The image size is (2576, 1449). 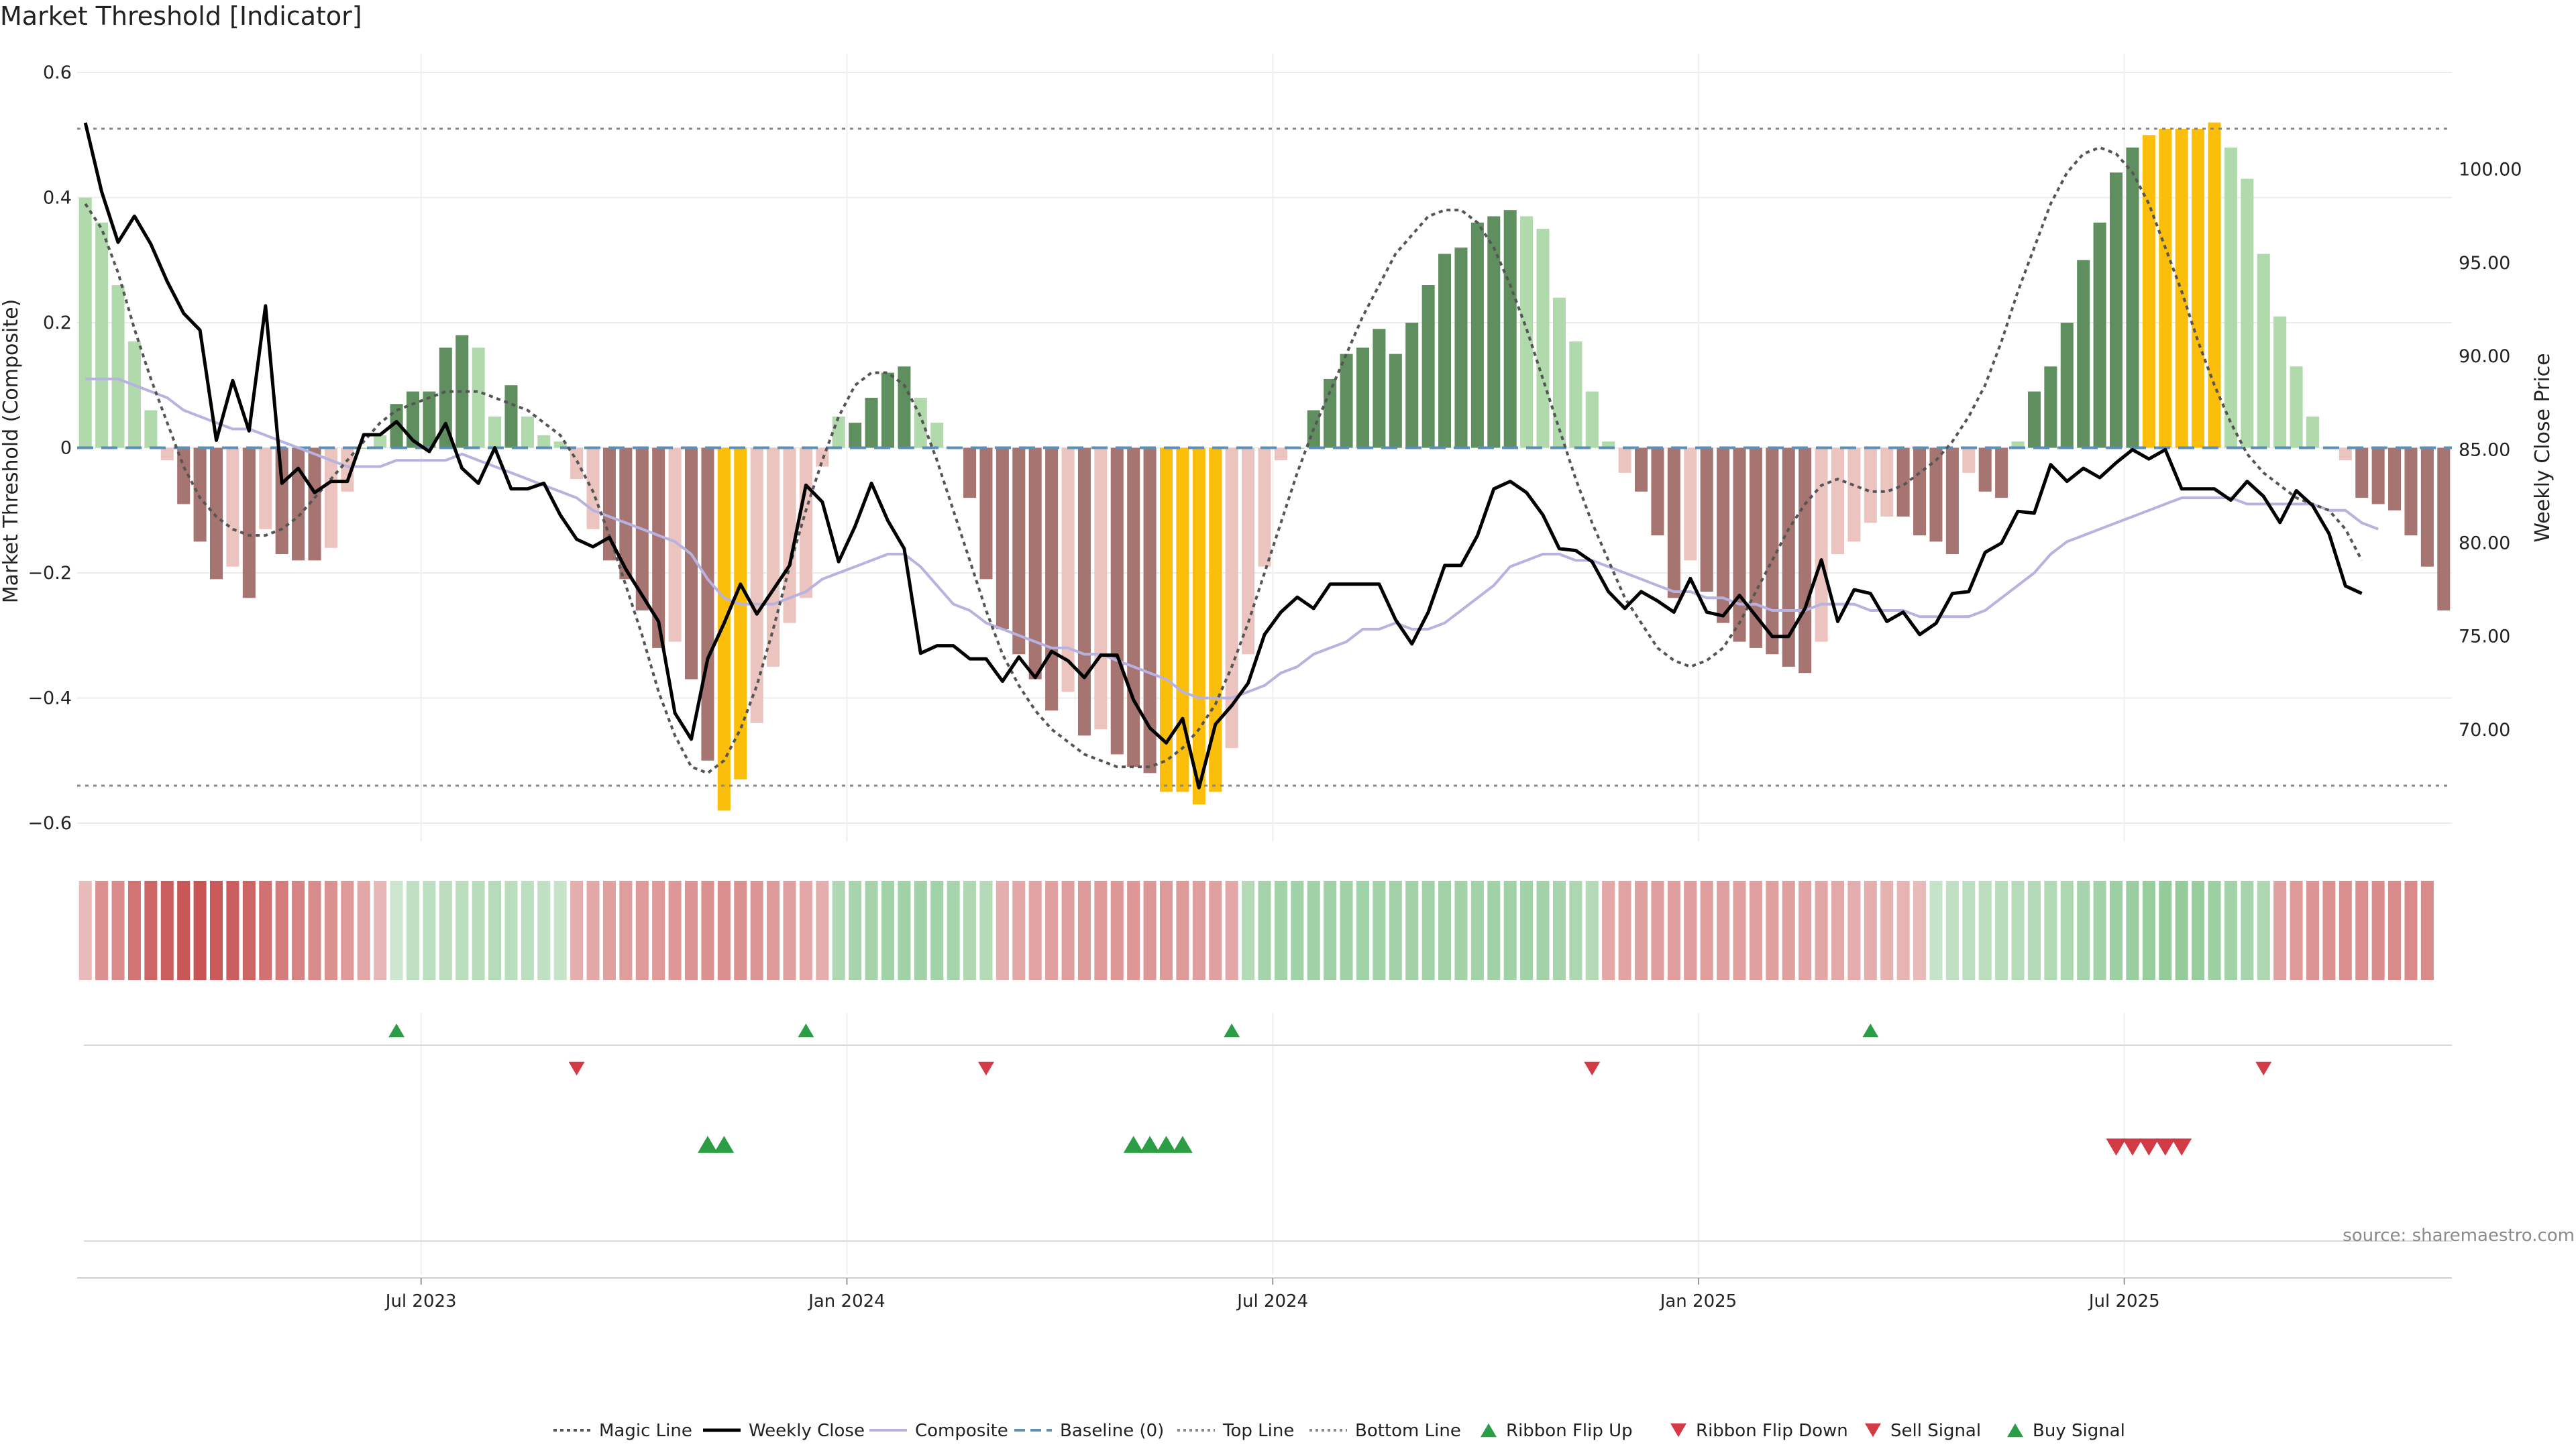 I want to click on y-tick-label: −0.6, so click(x=50, y=823).